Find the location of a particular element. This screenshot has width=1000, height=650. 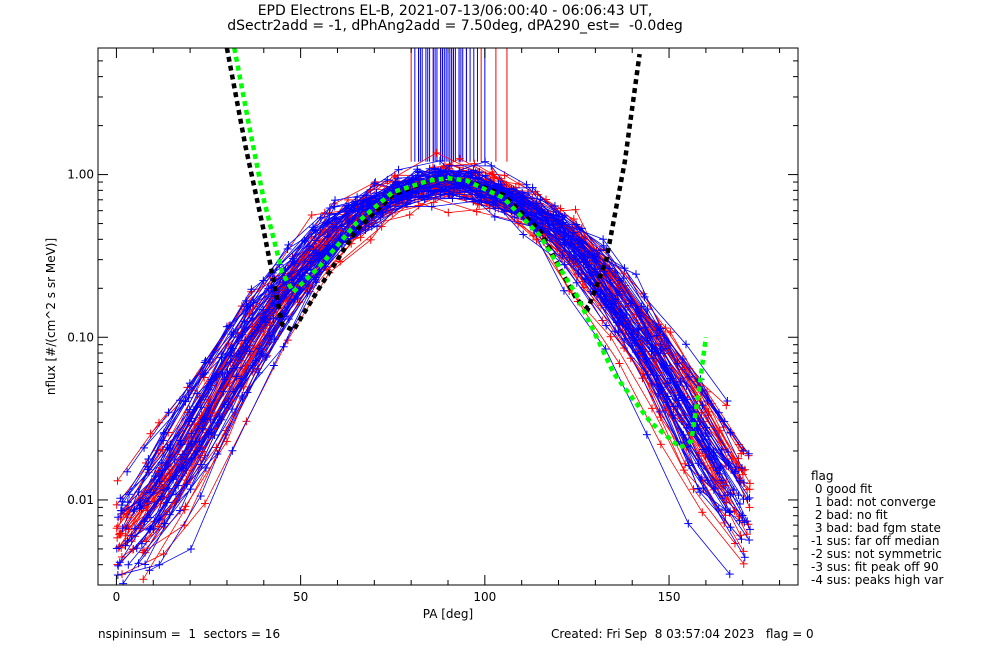

y-axis-label: nflux [#/(cm^2 s sr MeV)] is located at coordinates (51, 316).